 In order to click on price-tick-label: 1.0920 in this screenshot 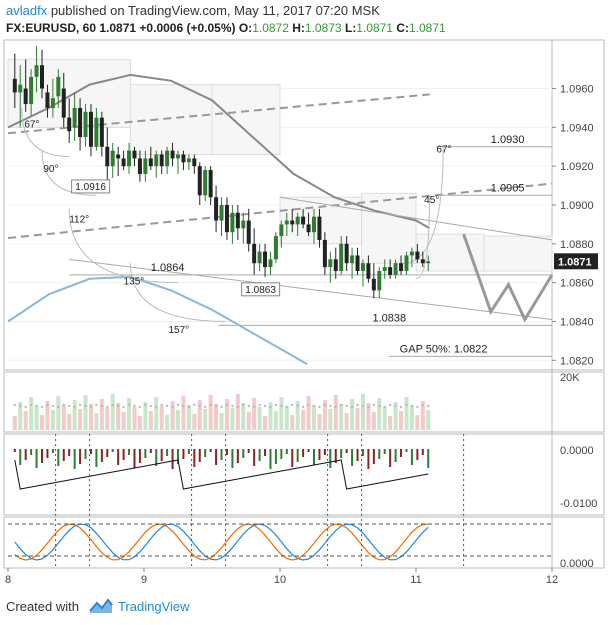, I will do `click(577, 167)`.